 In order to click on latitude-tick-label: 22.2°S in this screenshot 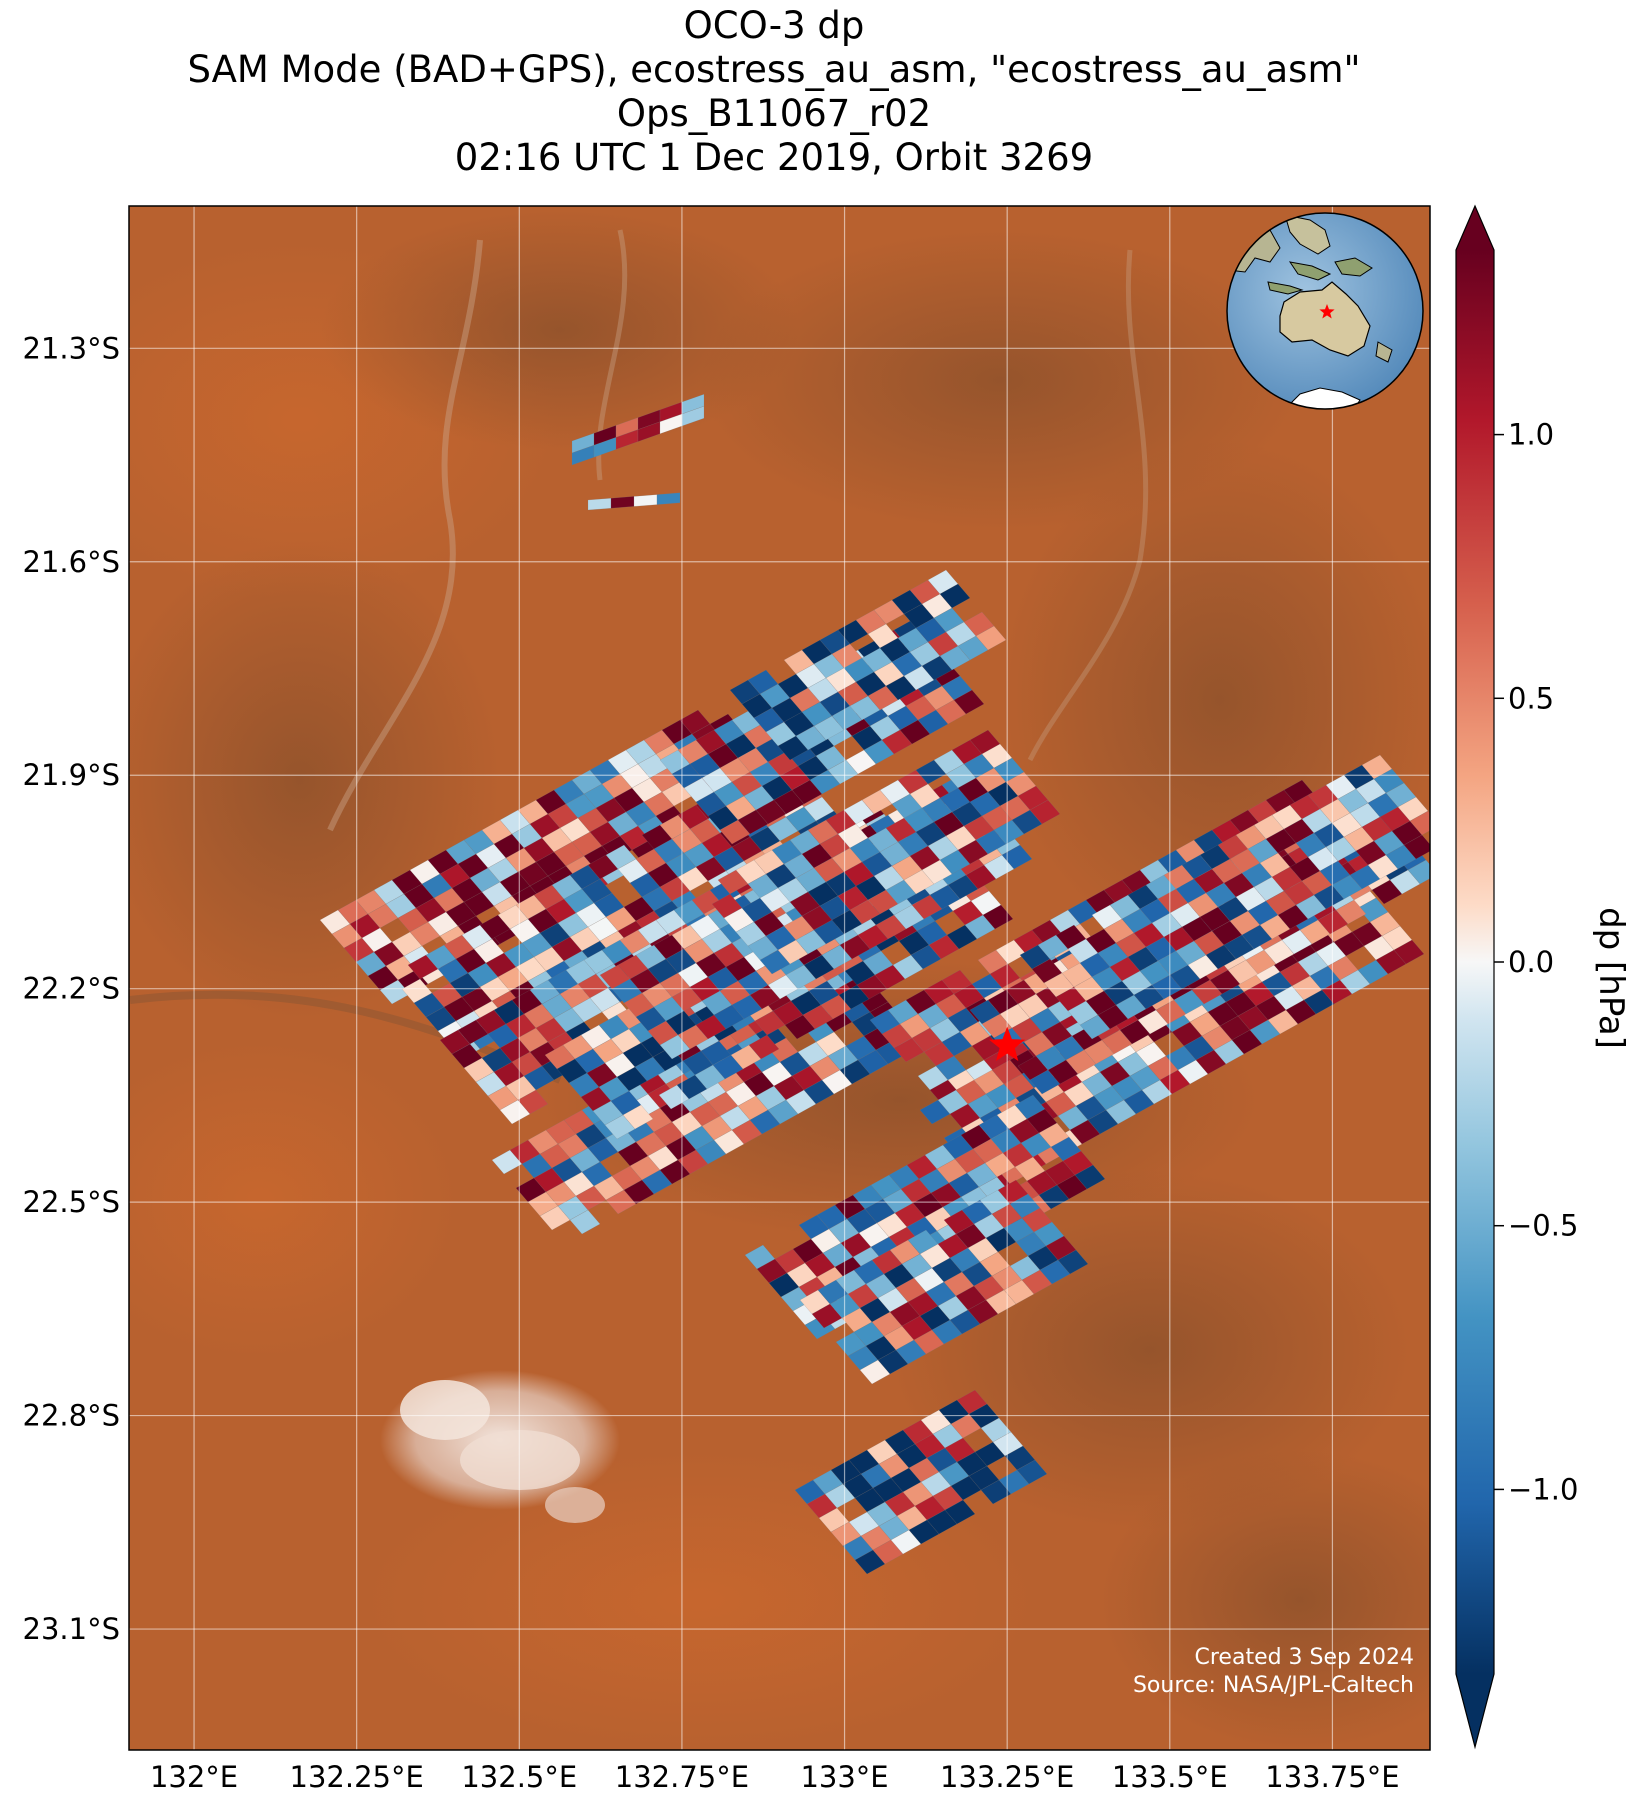, I will do `click(71, 989)`.